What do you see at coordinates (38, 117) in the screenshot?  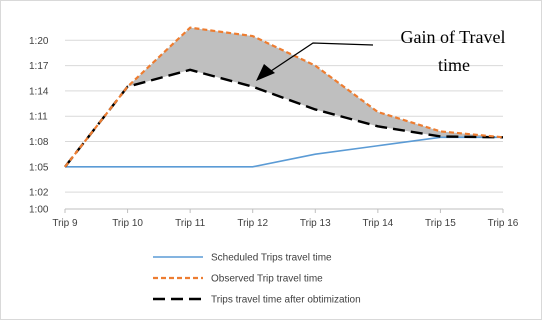 I see `y-tick-label: 1:11` at bounding box center [38, 117].